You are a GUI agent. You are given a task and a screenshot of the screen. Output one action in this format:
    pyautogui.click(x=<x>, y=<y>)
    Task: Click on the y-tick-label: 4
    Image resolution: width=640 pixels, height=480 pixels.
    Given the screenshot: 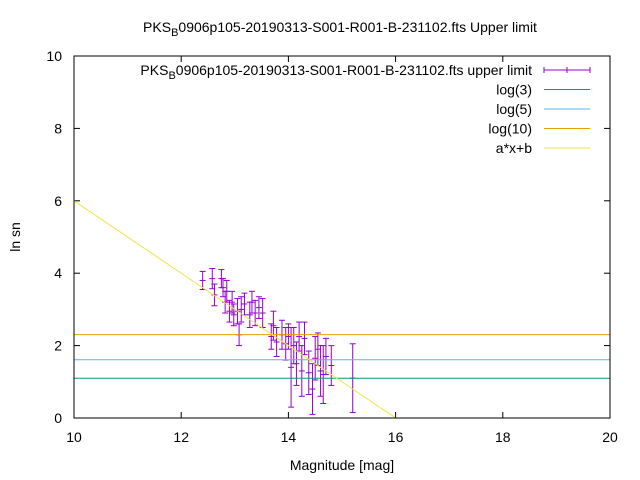 What is the action you would take?
    pyautogui.click(x=58, y=273)
    